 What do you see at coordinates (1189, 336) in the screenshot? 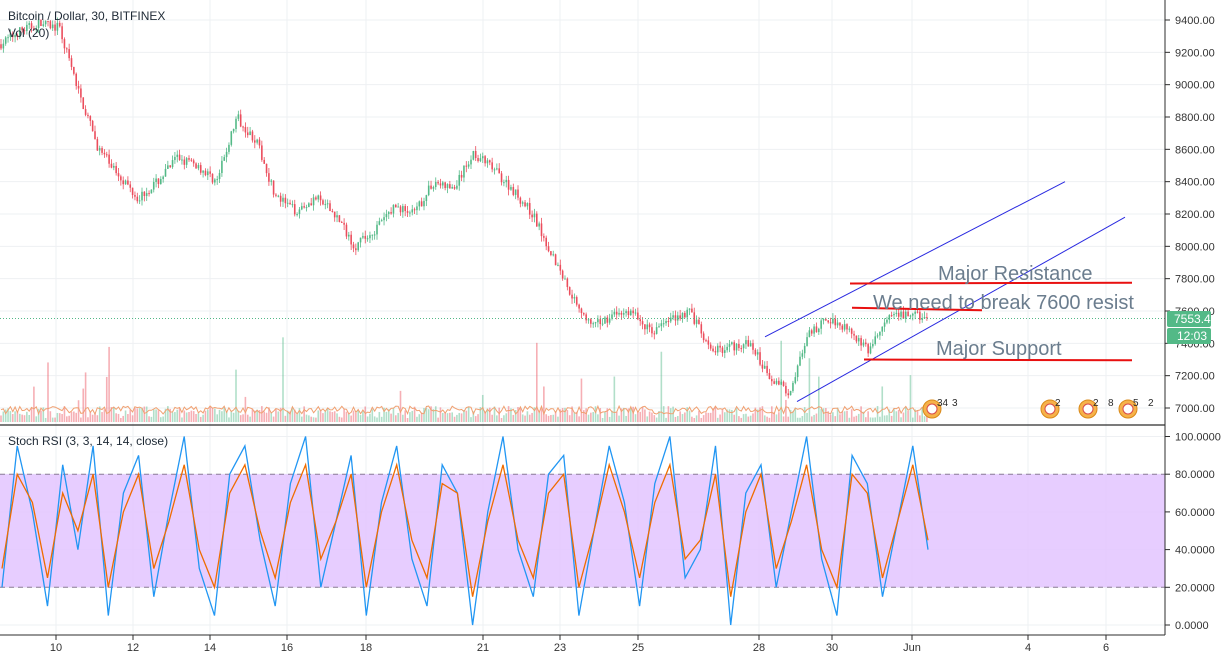
I see `countdown-tag` at bounding box center [1189, 336].